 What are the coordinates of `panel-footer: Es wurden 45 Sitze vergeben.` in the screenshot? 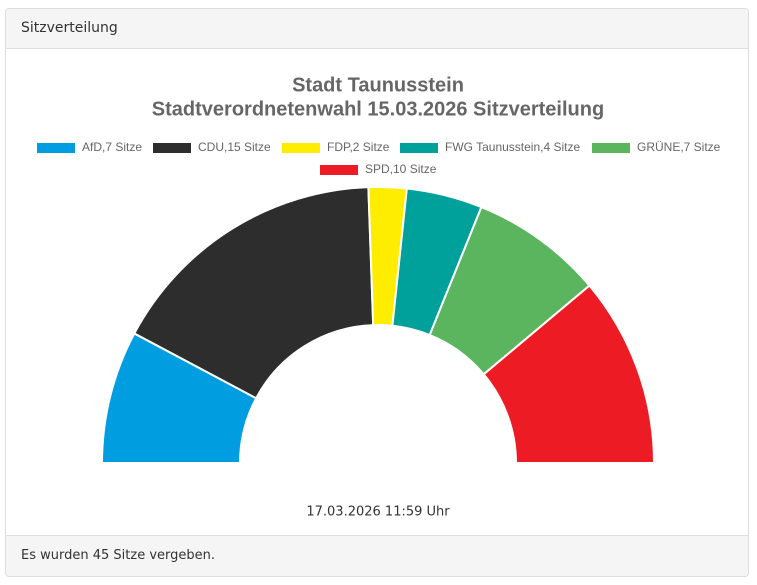 It's located at (377, 555).